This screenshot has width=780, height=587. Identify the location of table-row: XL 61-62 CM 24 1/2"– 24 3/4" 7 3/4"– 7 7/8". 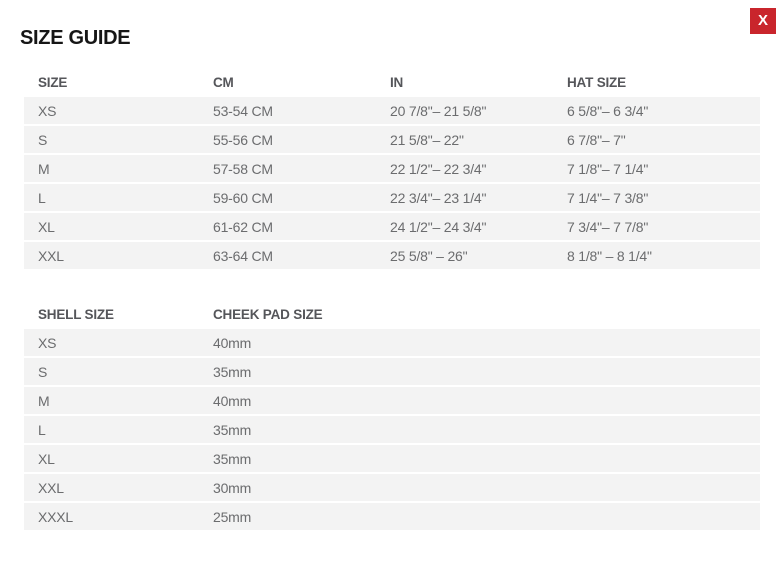
(392, 227).